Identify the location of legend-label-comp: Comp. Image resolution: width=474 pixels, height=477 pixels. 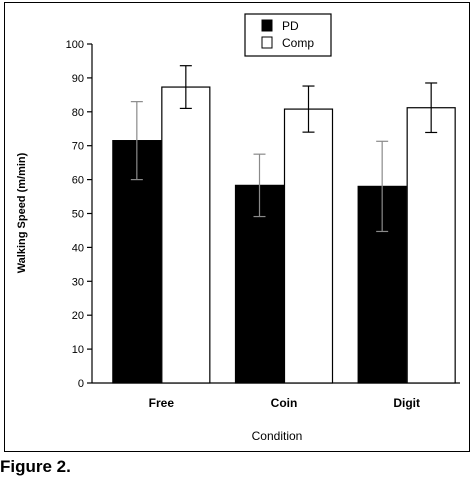
(298, 43).